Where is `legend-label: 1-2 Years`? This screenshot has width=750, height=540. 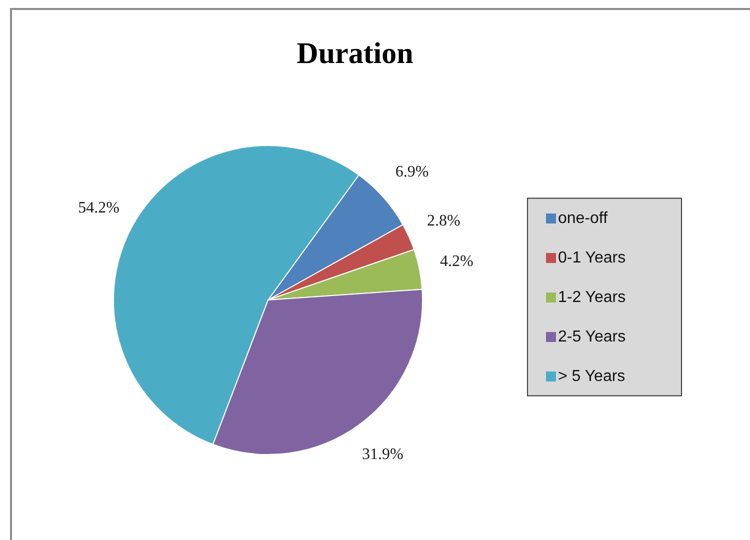
legend-label: 1-2 Years is located at coordinates (592, 297).